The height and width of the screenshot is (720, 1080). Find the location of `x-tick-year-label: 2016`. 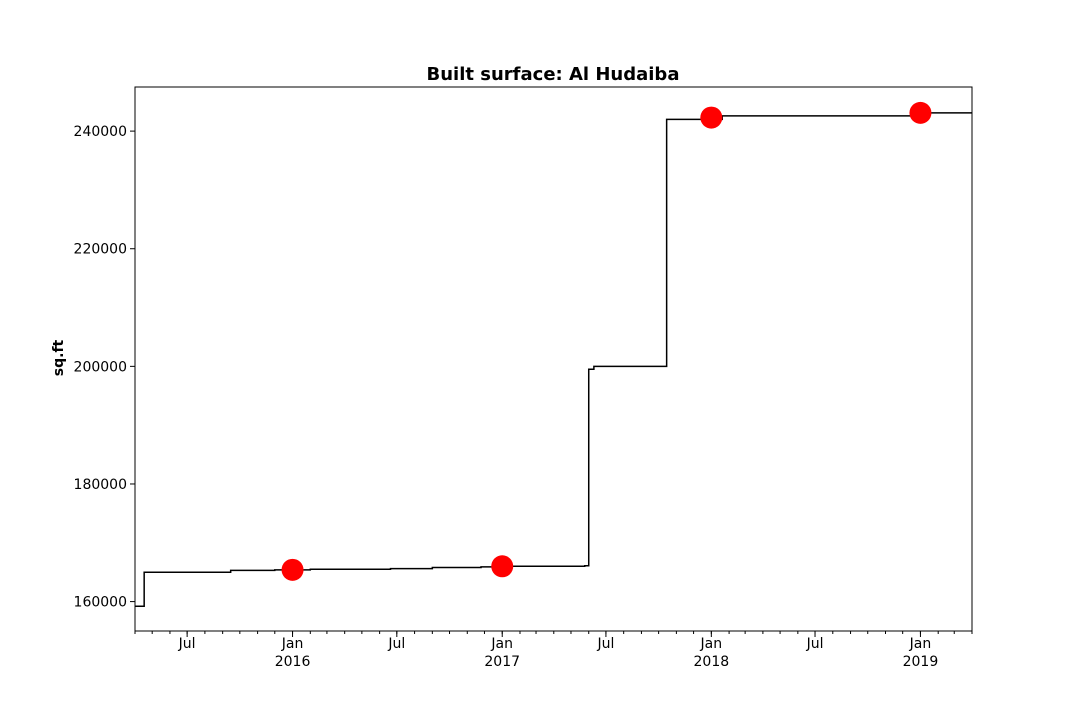

x-tick-year-label: 2016 is located at coordinates (293, 662).